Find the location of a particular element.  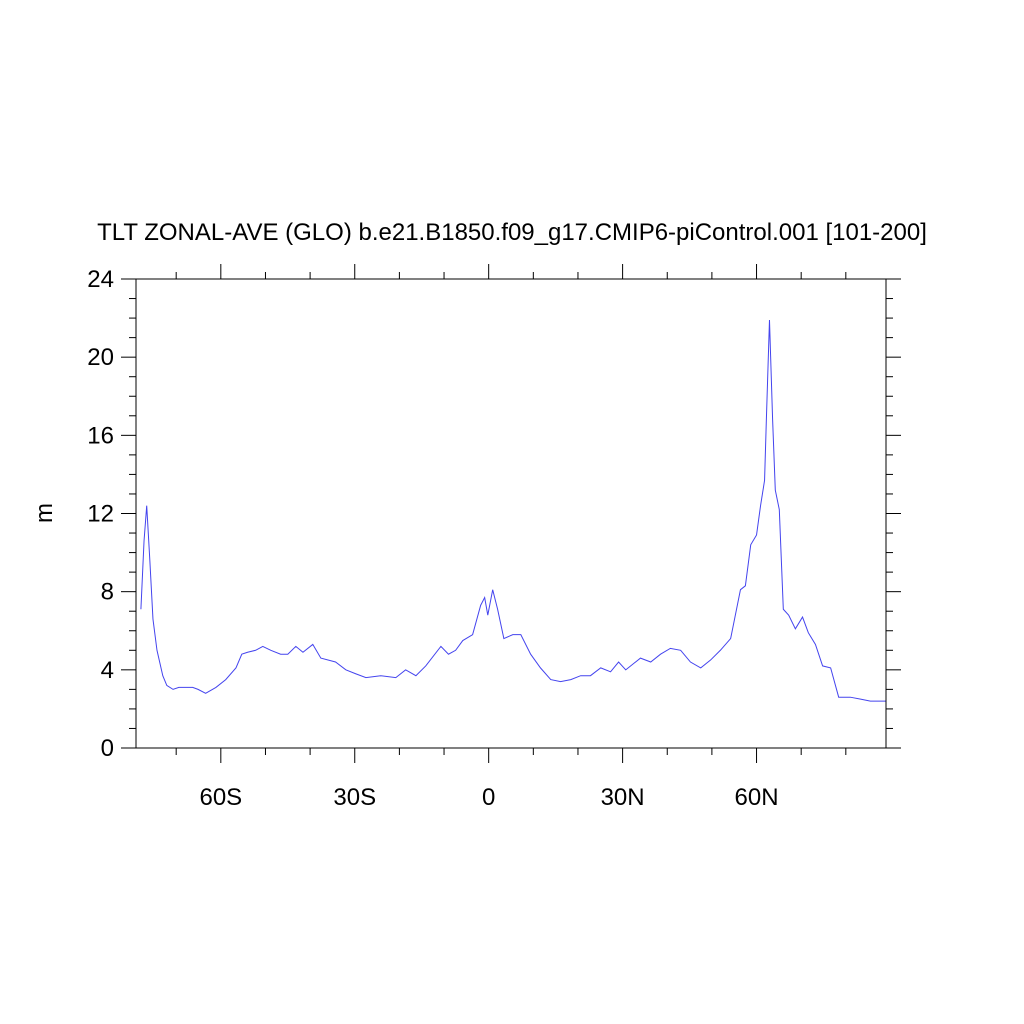

y-tick-label: 0 is located at coordinates (107, 748).